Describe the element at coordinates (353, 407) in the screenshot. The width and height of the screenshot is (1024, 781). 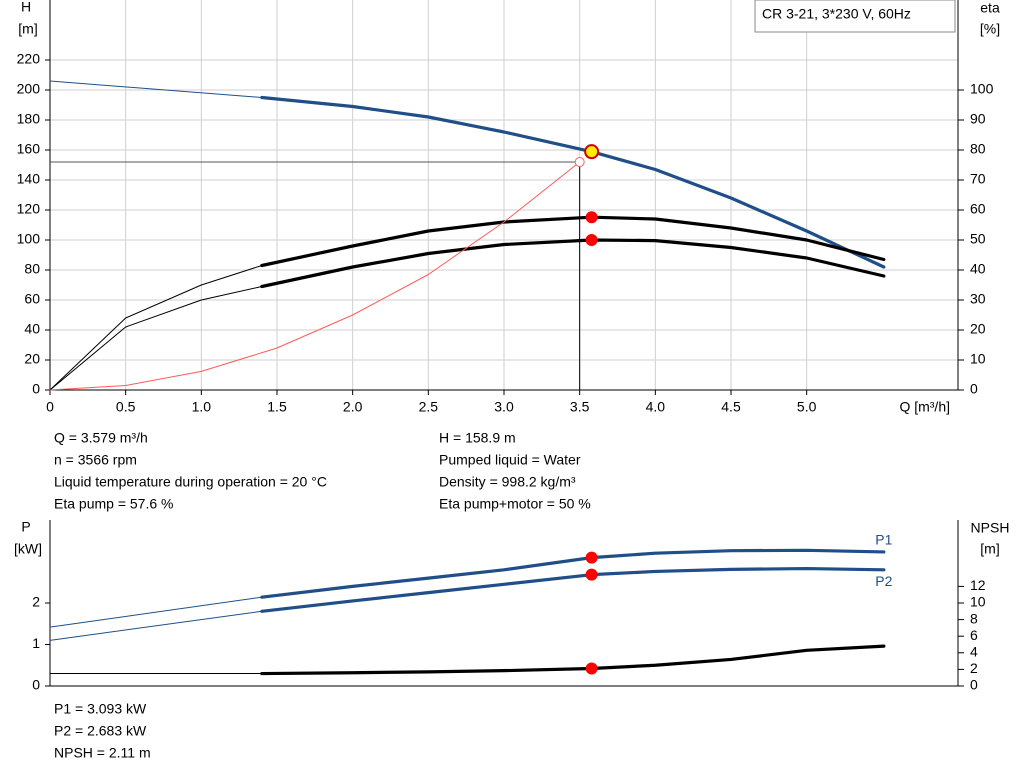
I see `x-tick-label: 2.0` at that location.